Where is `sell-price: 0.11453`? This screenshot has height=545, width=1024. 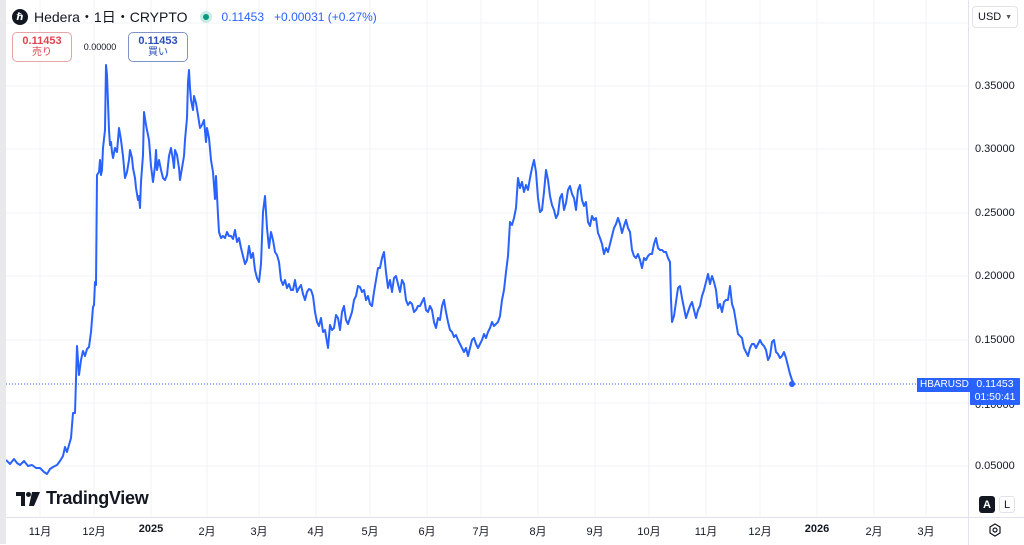 sell-price: 0.11453 is located at coordinates (42, 41).